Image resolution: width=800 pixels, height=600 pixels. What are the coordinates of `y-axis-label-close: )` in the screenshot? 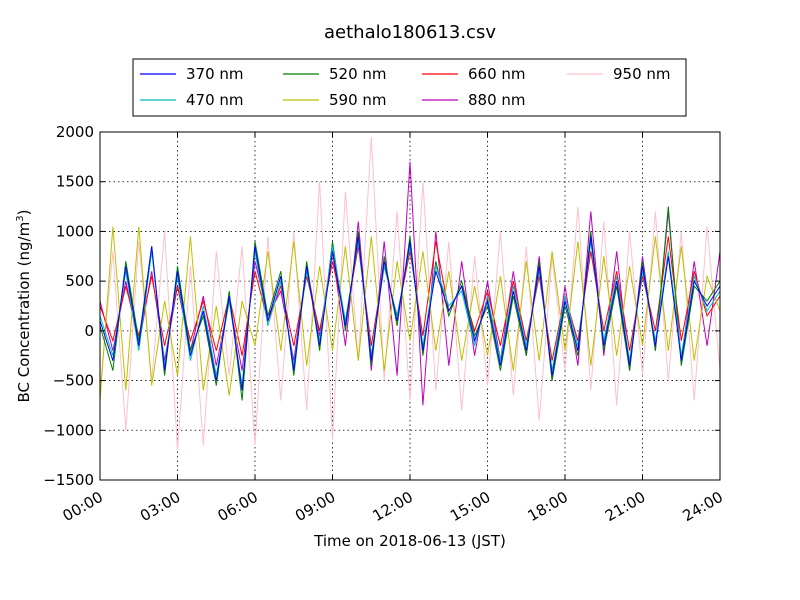 It's located at (24, 213).